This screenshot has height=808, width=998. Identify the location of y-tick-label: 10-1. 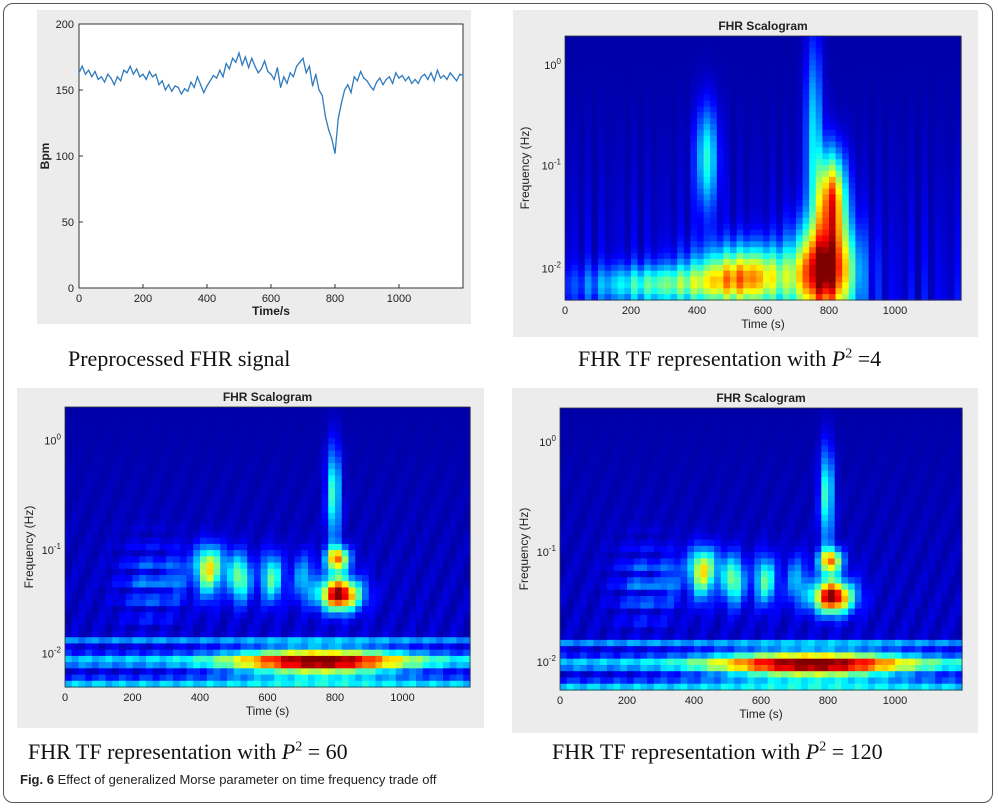
(552, 164).